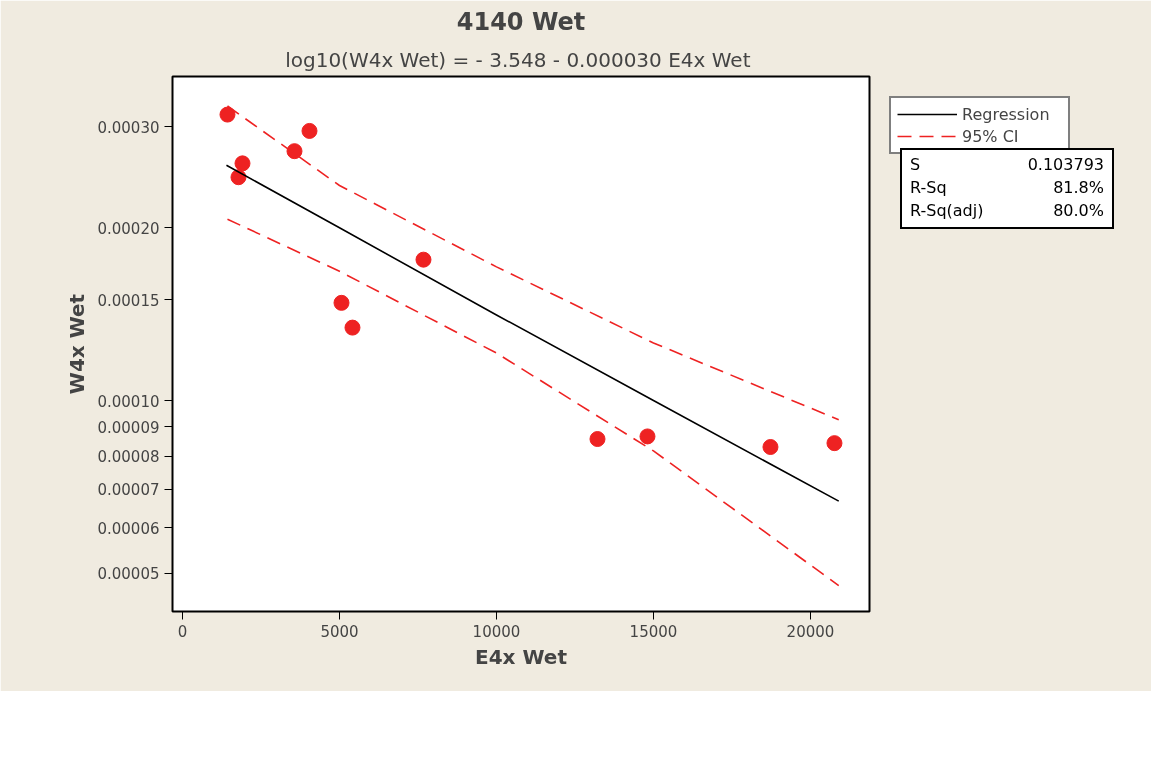  What do you see at coordinates (1006, 114) in the screenshot?
I see `legend-label: Regression` at bounding box center [1006, 114].